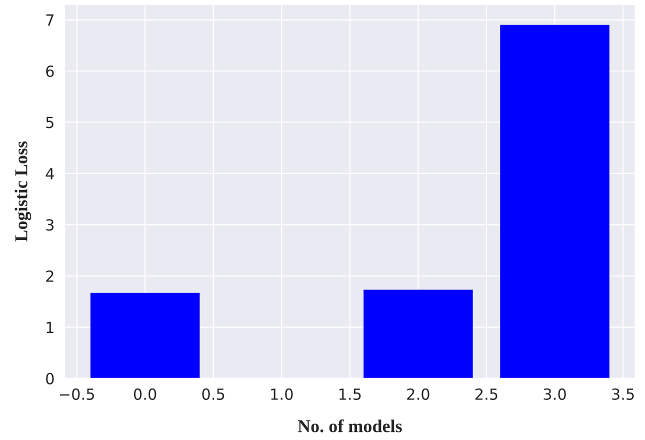 Image resolution: width=645 pixels, height=440 pixels. I want to click on x-tick-label: 1.5, so click(350, 394).